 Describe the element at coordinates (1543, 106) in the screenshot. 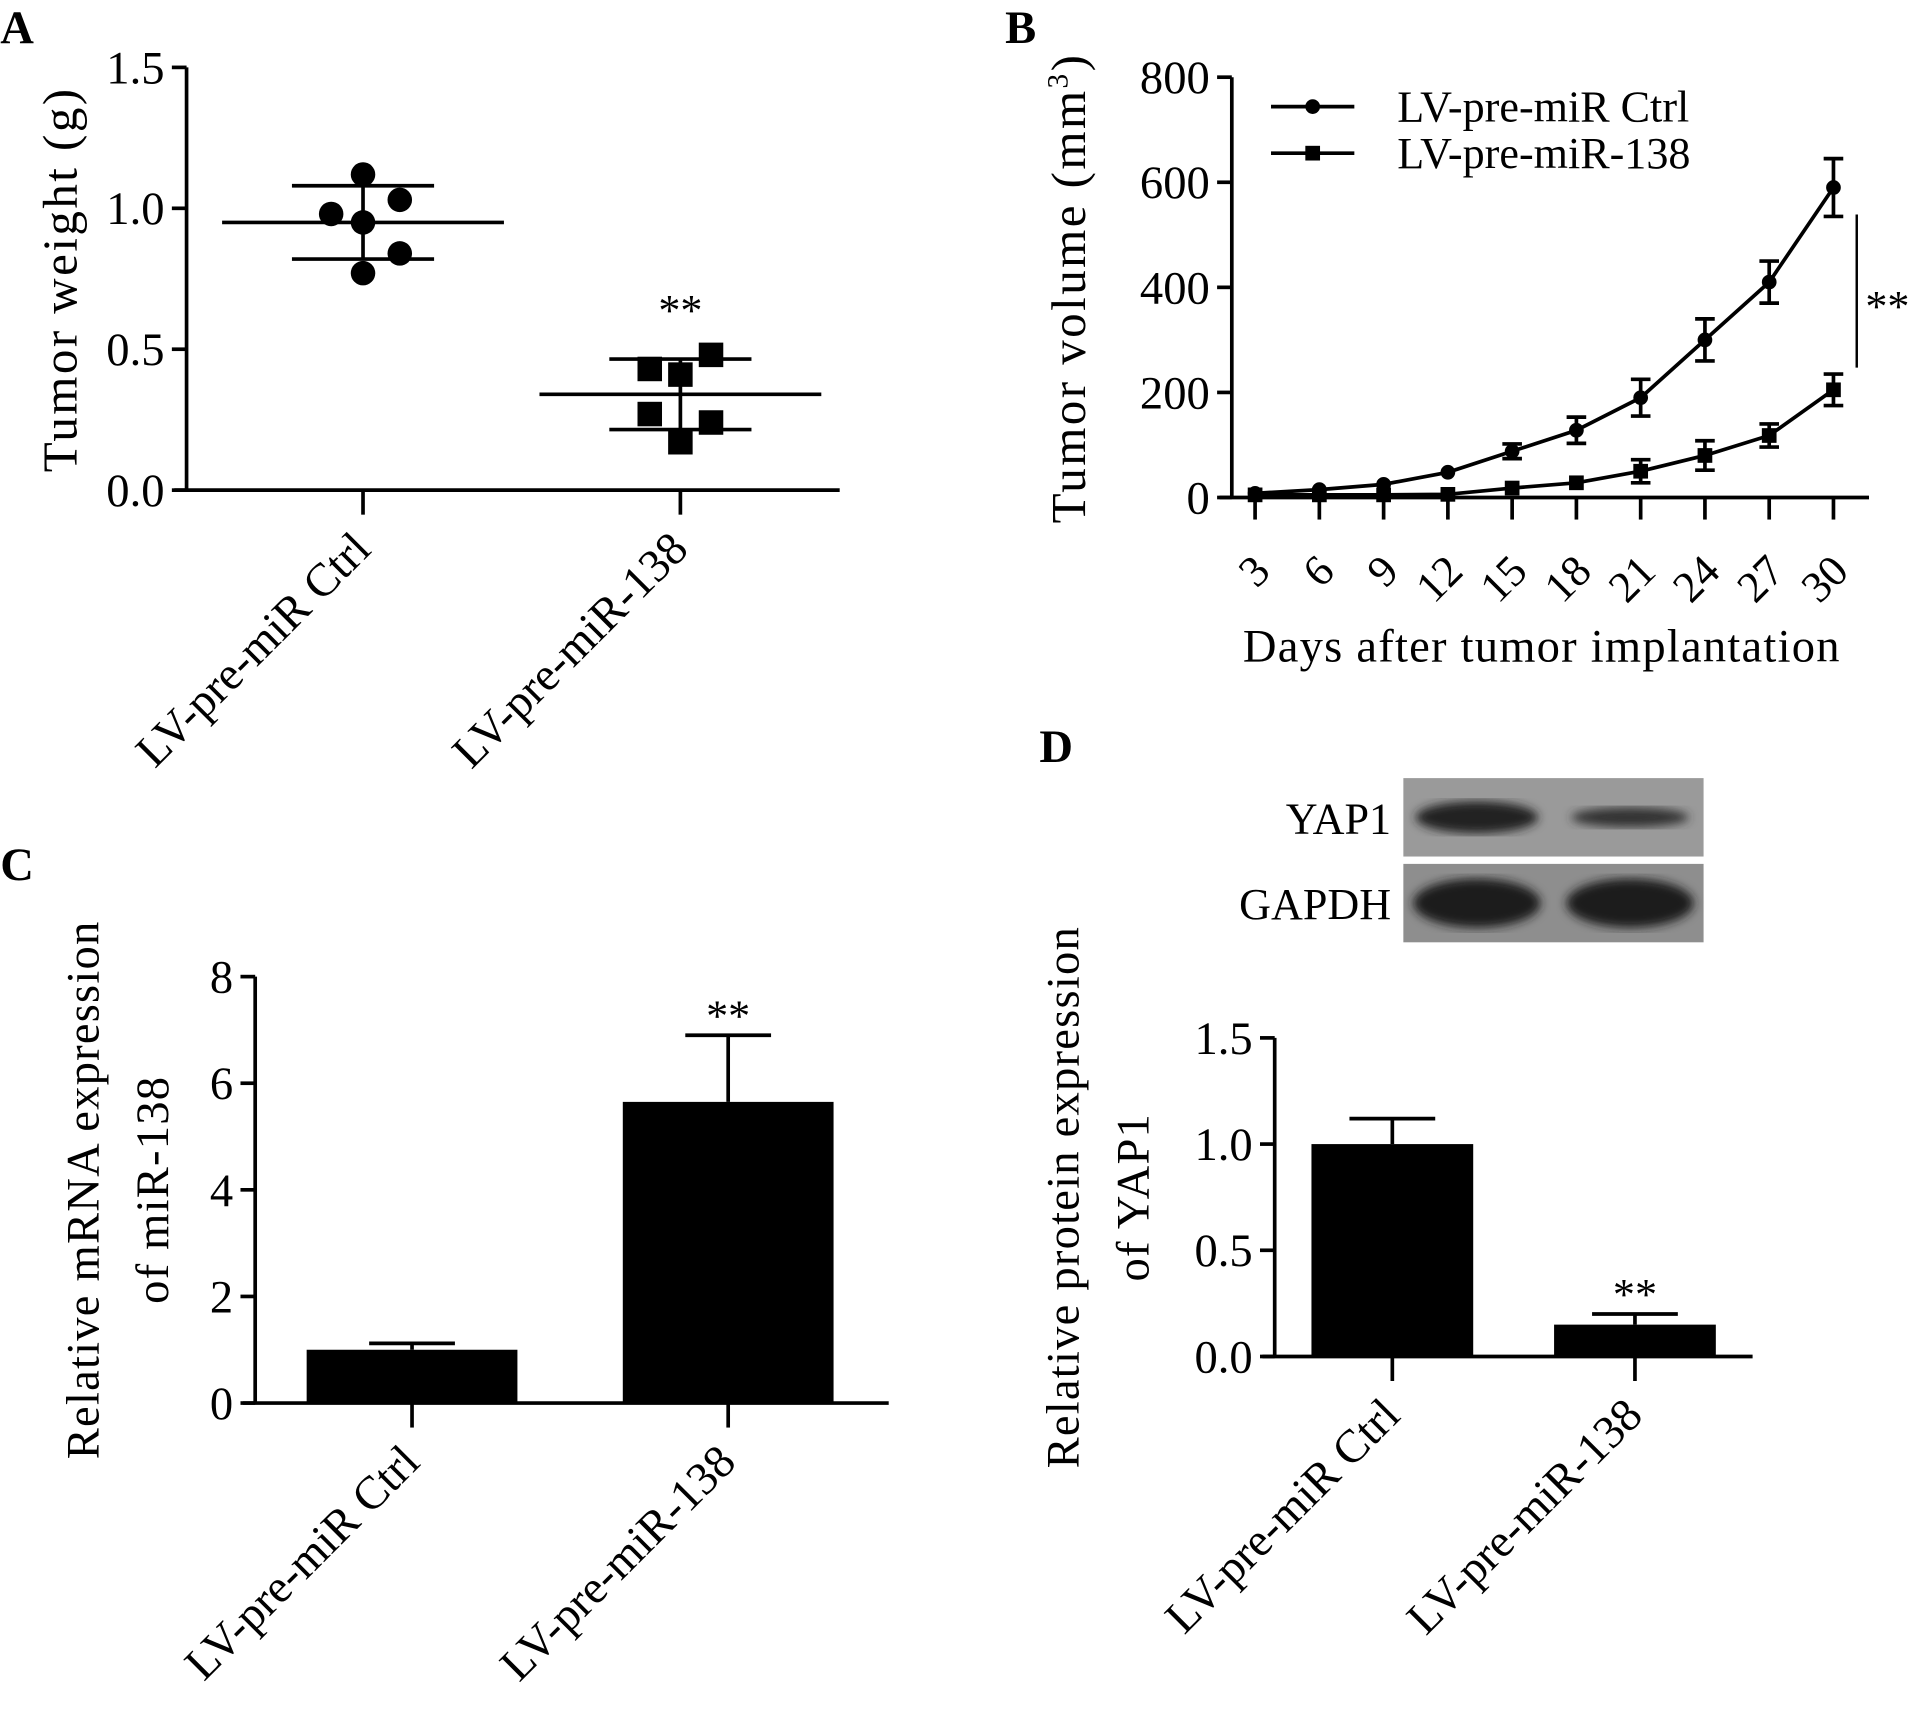

I see `legend-label: LV-pre-miR Ctrl` at that location.